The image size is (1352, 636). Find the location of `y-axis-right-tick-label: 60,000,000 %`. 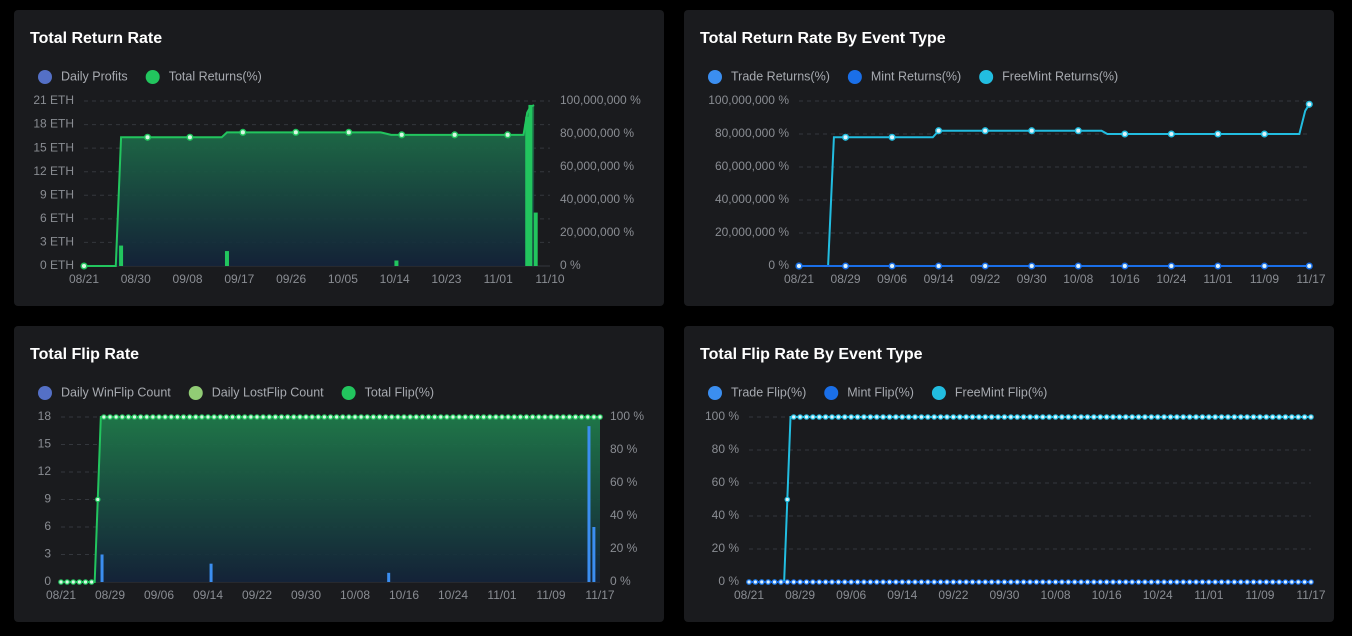

y-axis-right-tick-label: 60,000,000 % is located at coordinates (597, 166).